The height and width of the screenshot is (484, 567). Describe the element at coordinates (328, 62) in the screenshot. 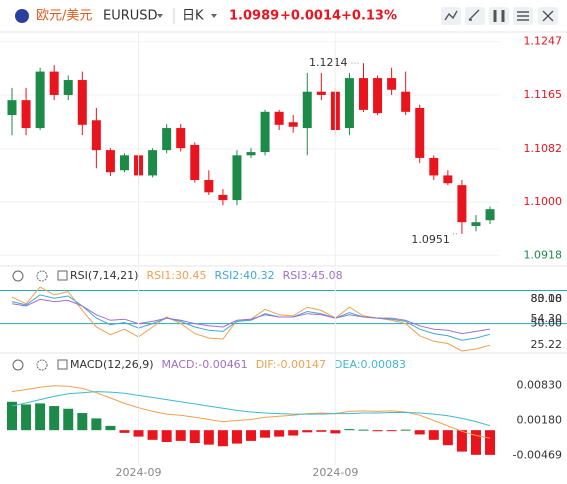

I see `max-label: 1.1214` at that location.